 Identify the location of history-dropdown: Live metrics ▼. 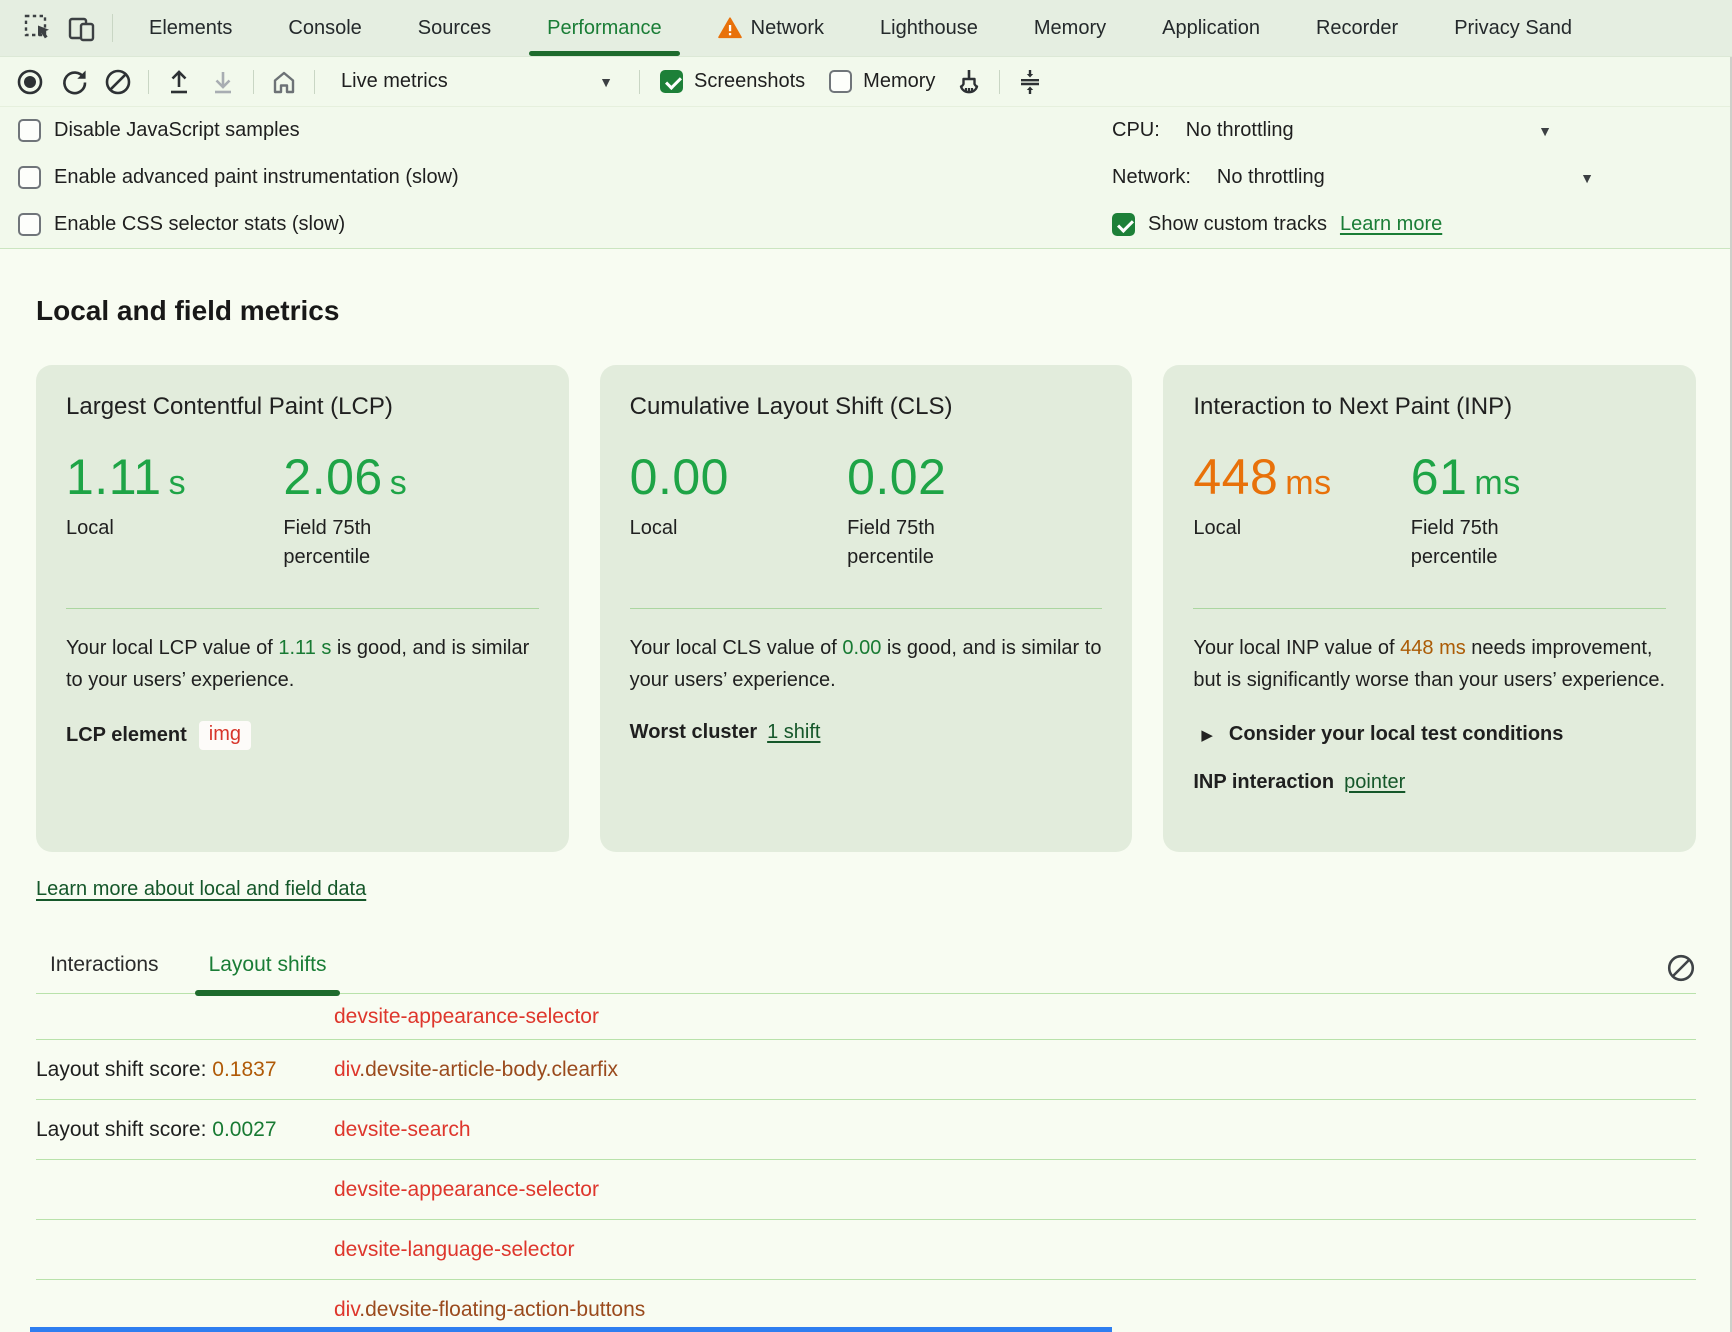
(477, 81).